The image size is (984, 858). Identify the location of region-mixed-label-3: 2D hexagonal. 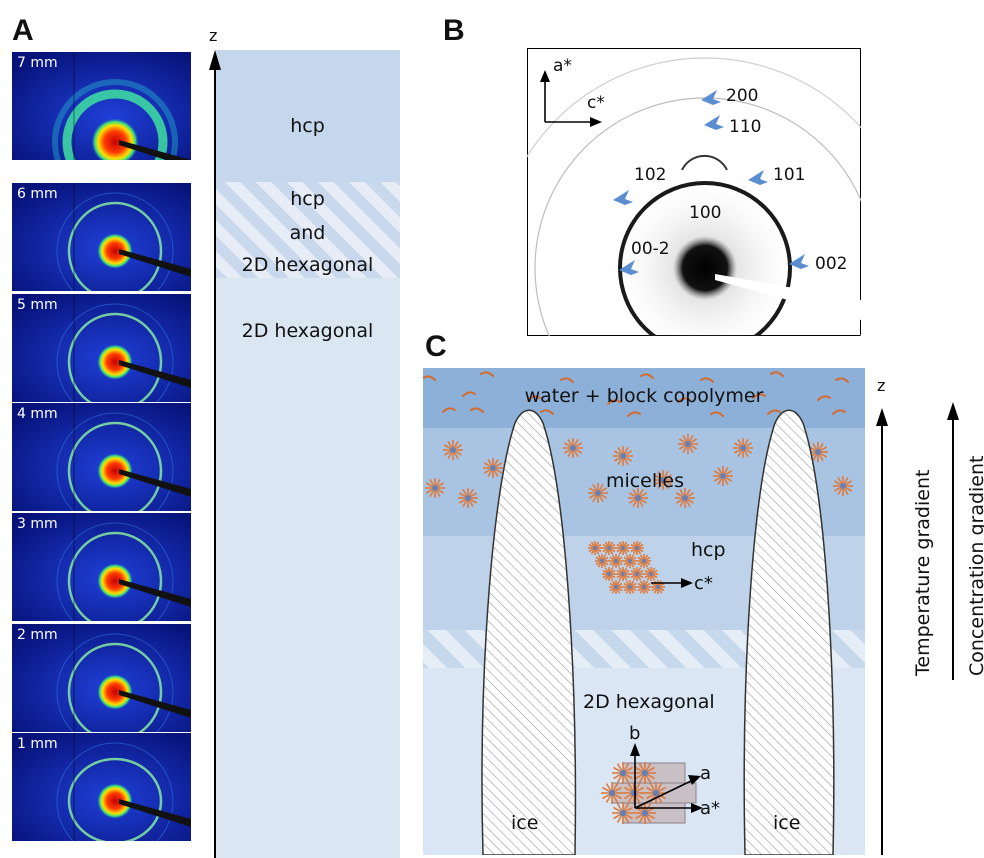
(307, 265).